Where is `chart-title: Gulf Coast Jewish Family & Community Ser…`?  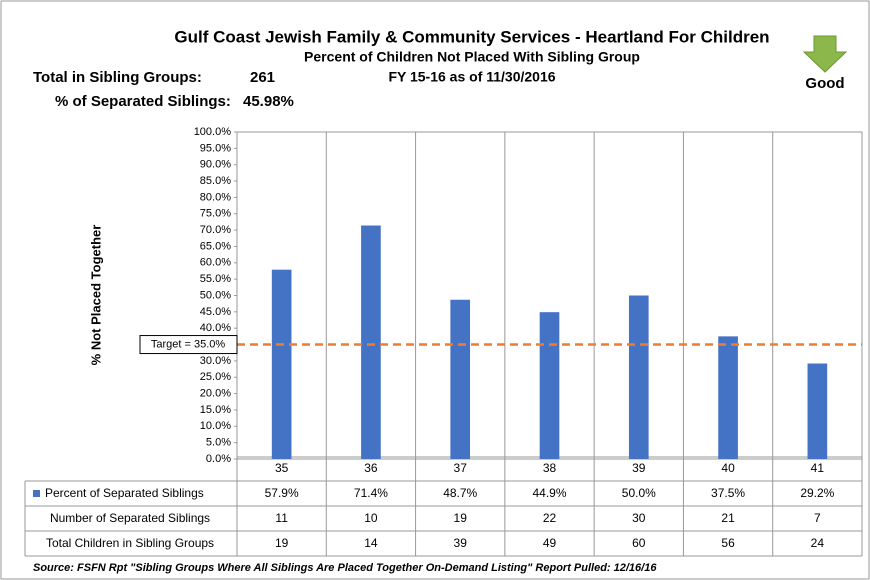
chart-title: Gulf Coast Jewish Family & Community Ser… is located at coordinates (471, 36).